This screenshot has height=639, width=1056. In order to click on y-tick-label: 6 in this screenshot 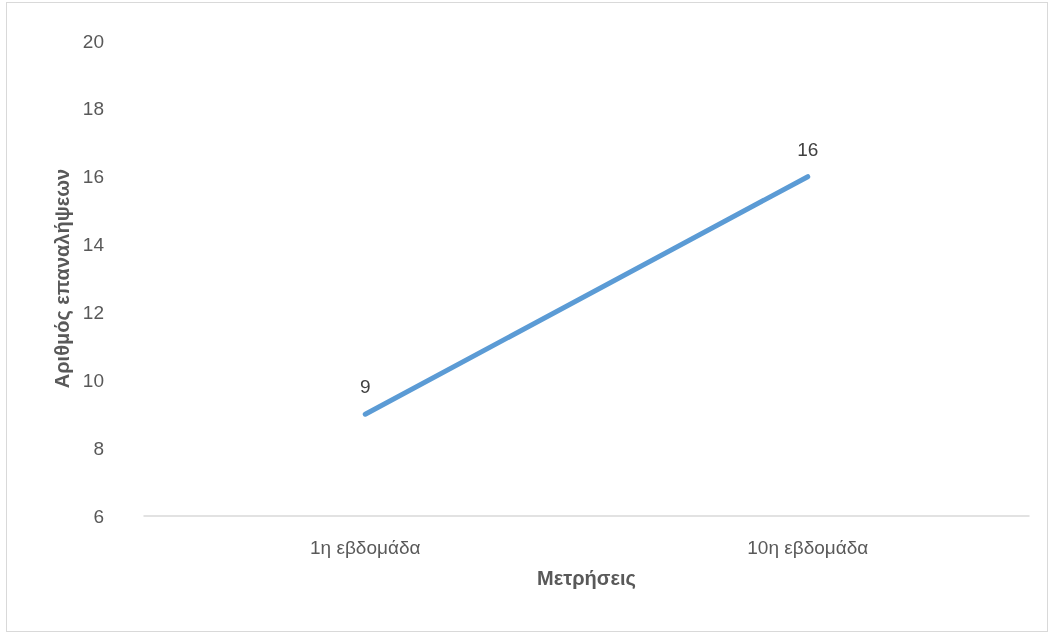, I will do `click(98, 516)`.